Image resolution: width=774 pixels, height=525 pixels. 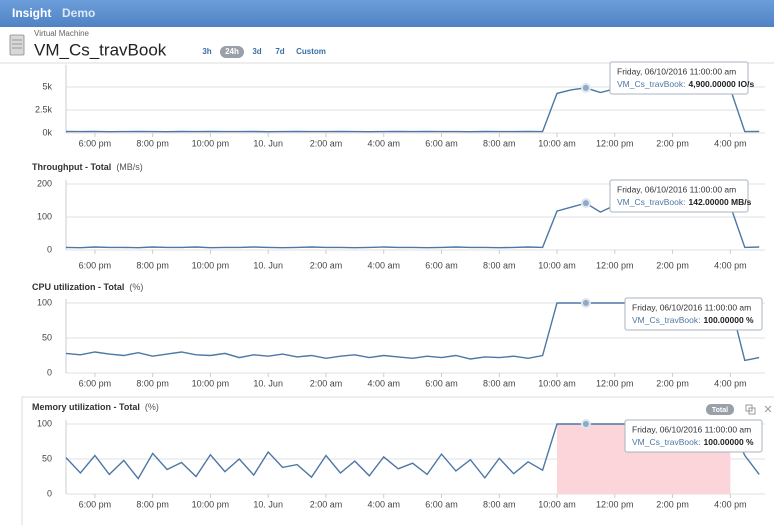 What do you see at coordinates (206, 51) in the screenshot?
I see `range-button: 3h` at bounding box center [206, 51].